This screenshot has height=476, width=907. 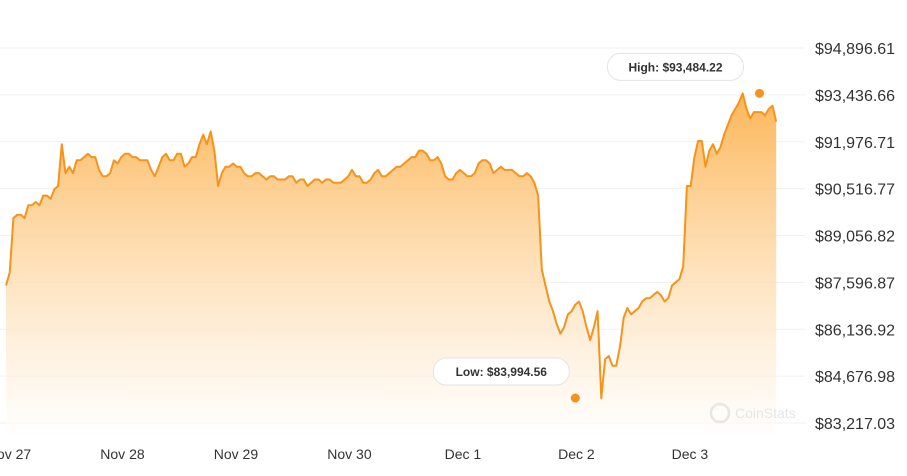 I want to click on y-tick-label: $89,056.82, so click(x=855, y=237).